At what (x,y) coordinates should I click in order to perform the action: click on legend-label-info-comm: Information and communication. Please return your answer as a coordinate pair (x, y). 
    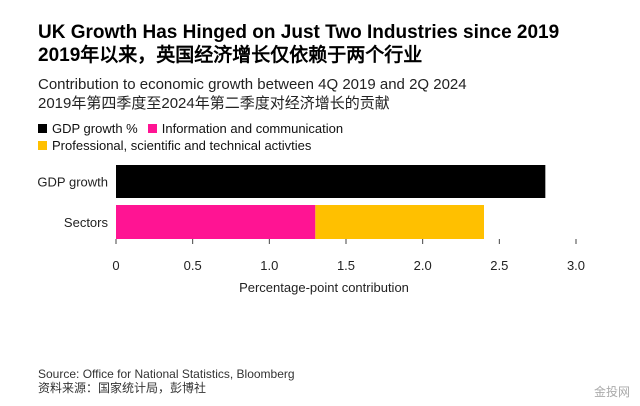
    Looking at the image, I should click on (252, 128).